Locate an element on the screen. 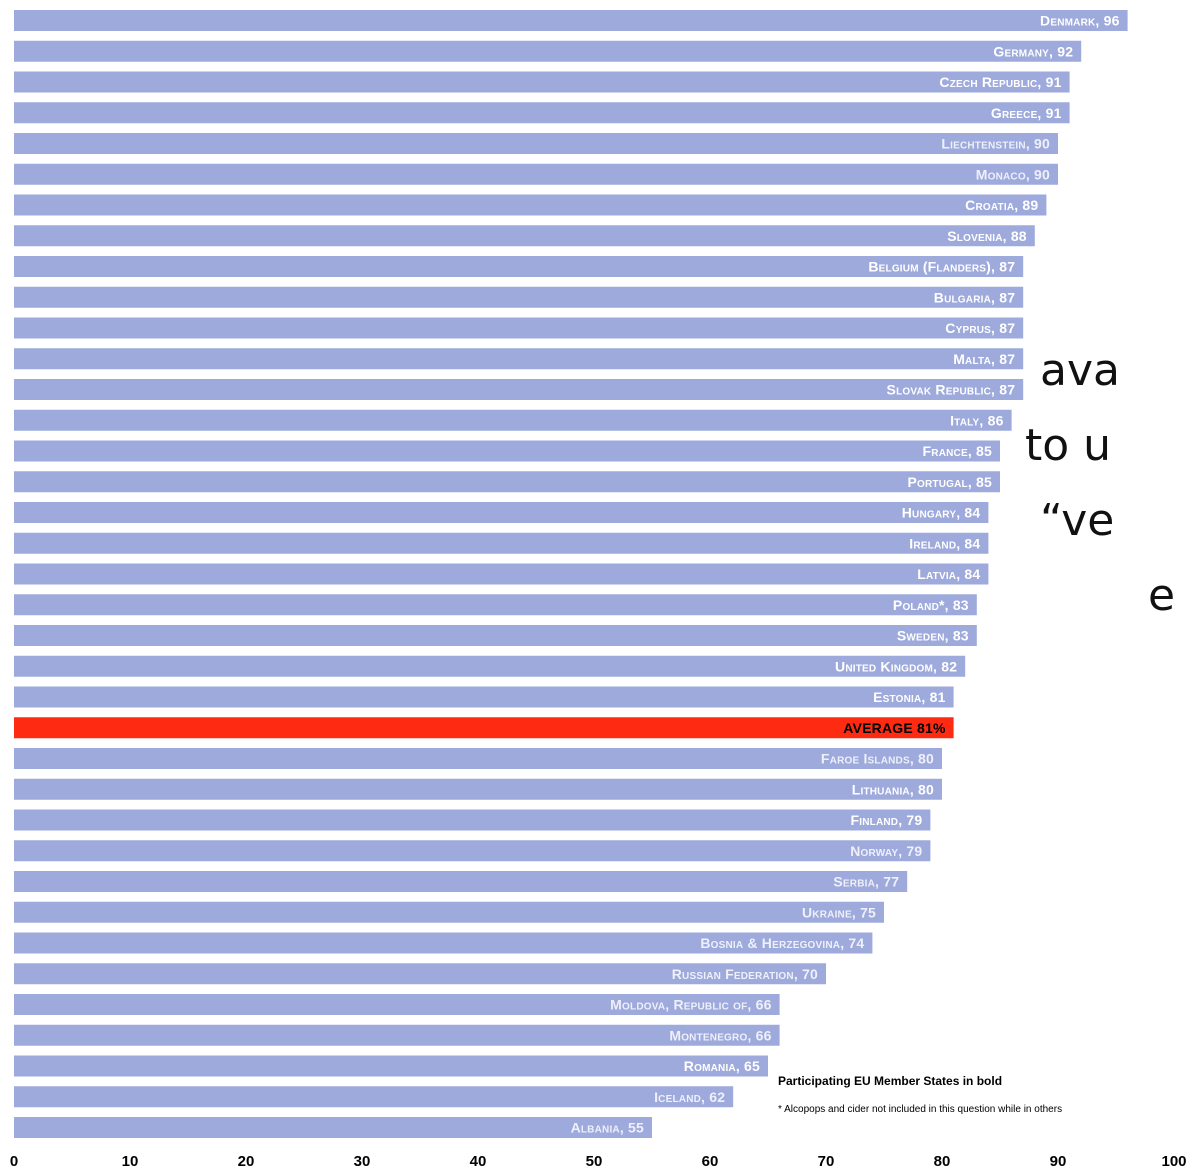  bar-label: Denmark, 96 is located at coordinates (1080, 21).